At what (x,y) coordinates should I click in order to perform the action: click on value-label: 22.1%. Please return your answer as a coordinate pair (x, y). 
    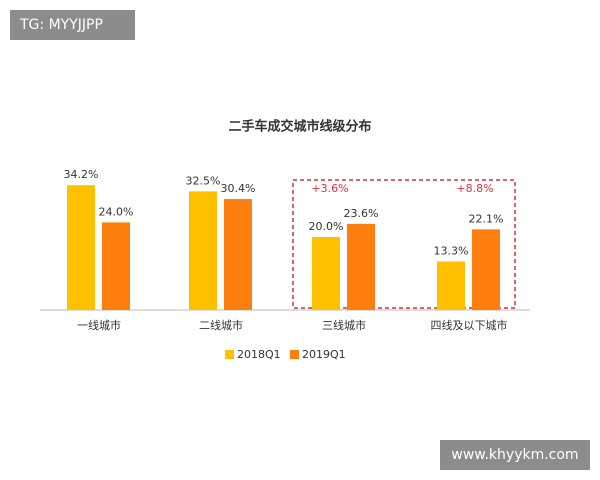
    Looking at the image, I should click on (486, 218).